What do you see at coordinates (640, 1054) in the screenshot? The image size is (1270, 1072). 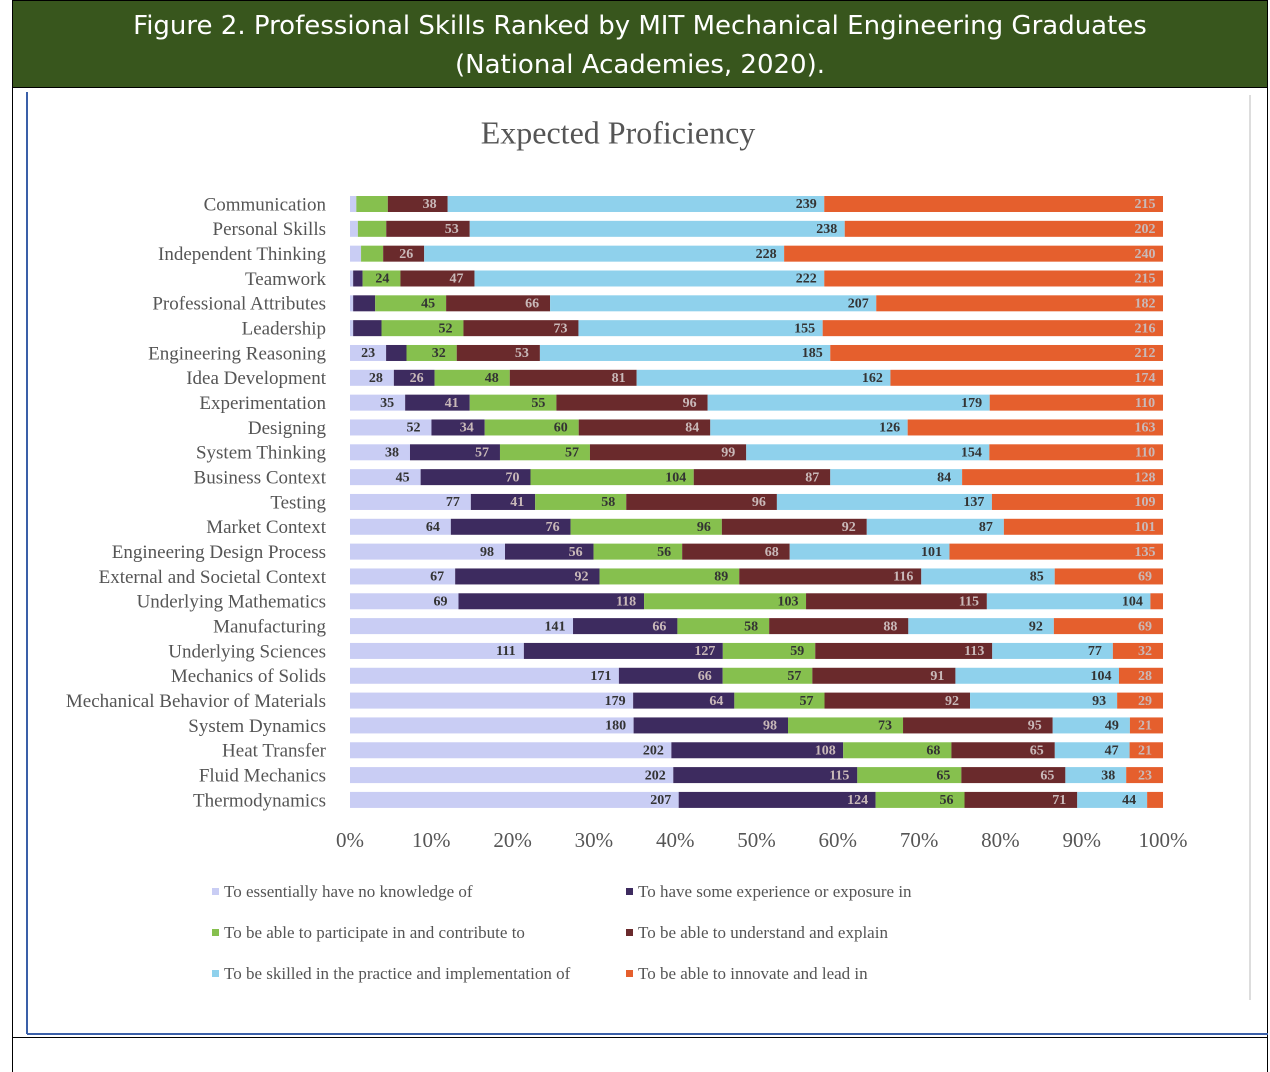 I see `footer-box` at bounding box center [640, 1054].